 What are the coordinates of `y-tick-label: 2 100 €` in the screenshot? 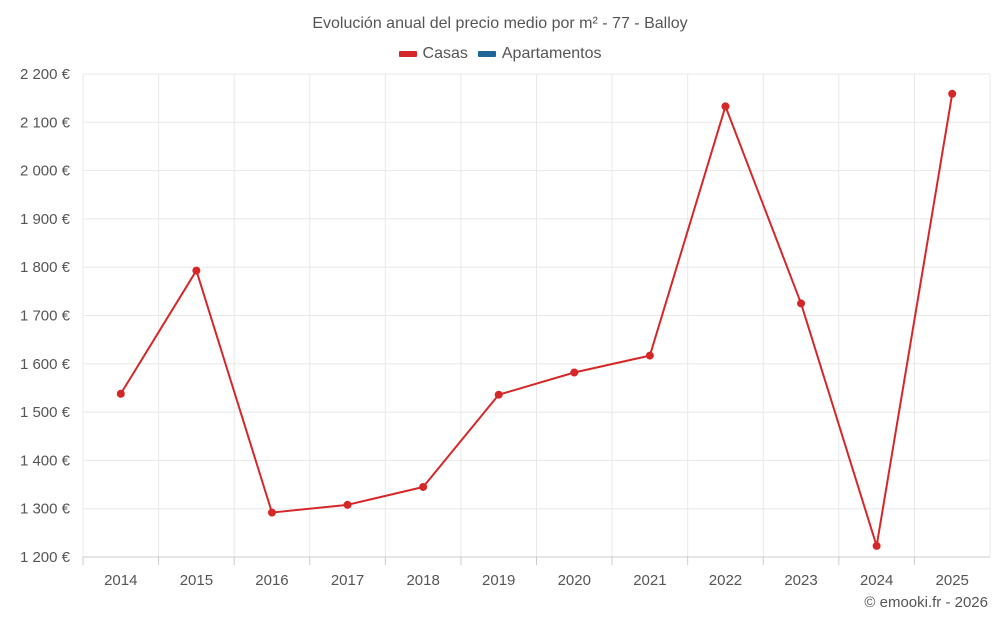 It's located at (45, 122).